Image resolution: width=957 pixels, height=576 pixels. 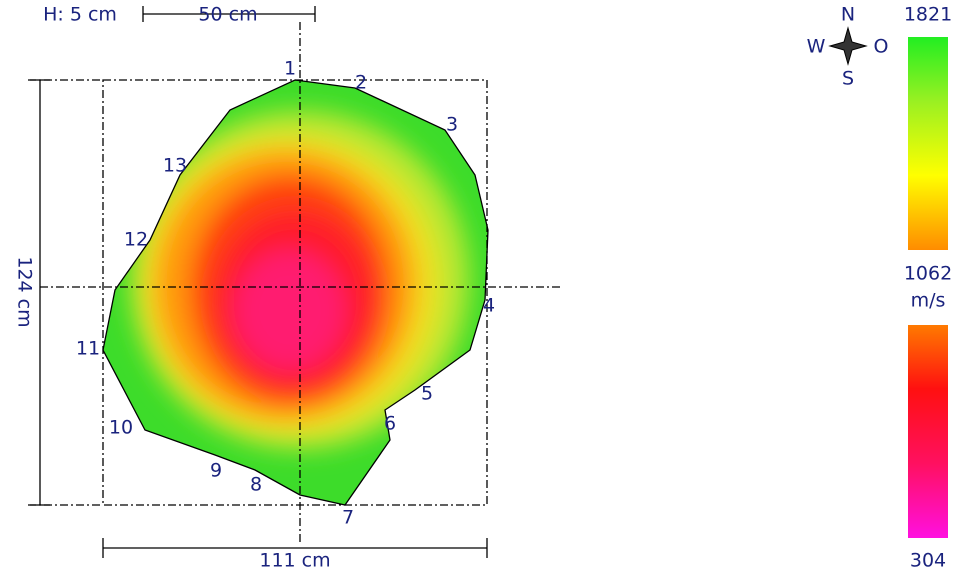 I want to click on point-label: 12, so click(x=136, y=240).